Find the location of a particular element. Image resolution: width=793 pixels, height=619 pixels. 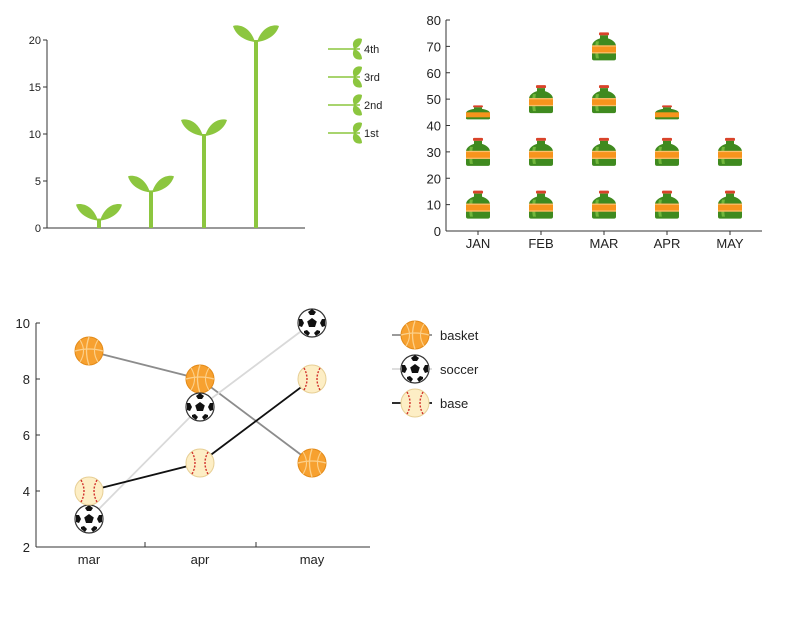

bottle-half-icon-APR is located at coordinates (667, 112).